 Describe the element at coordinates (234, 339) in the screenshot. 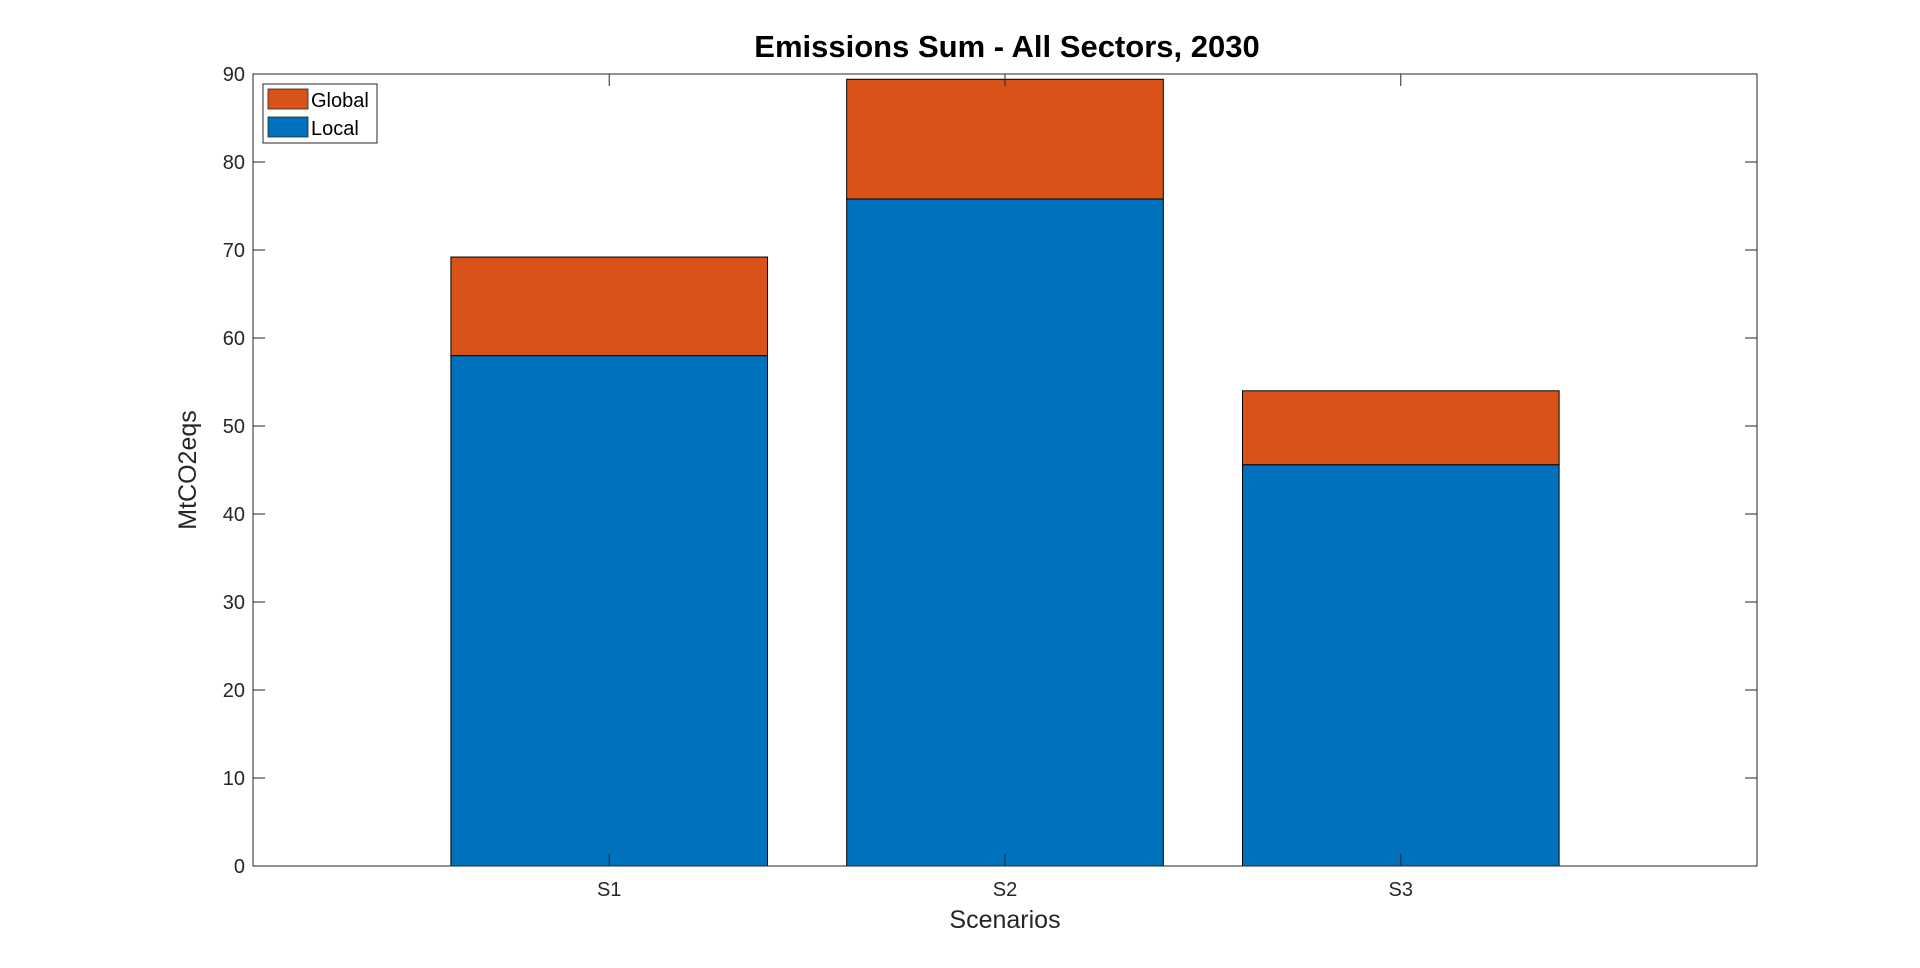

I see `y-tick-label-60: 60` at that location.